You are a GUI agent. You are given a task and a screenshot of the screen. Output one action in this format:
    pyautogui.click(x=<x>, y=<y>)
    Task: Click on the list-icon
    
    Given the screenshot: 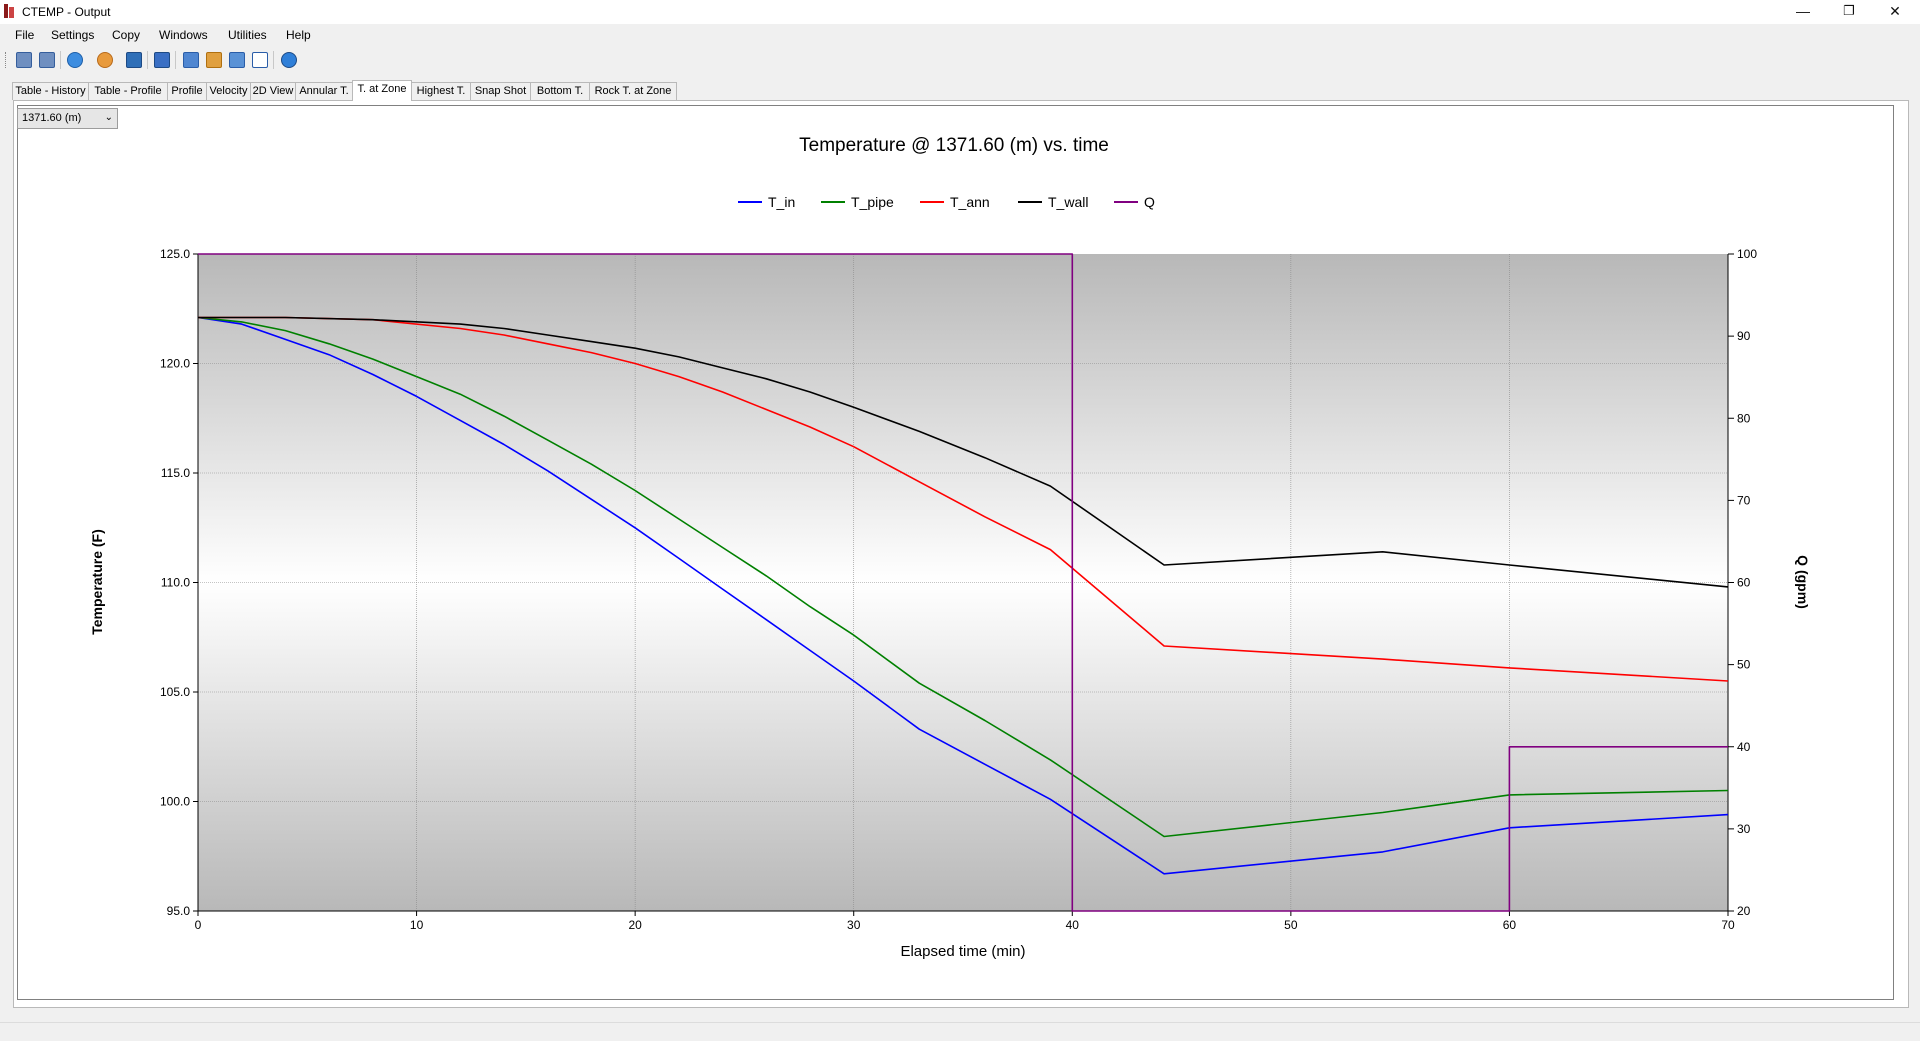 What is the action you would take?
    pyautogui.click(x=236, y=59)
    